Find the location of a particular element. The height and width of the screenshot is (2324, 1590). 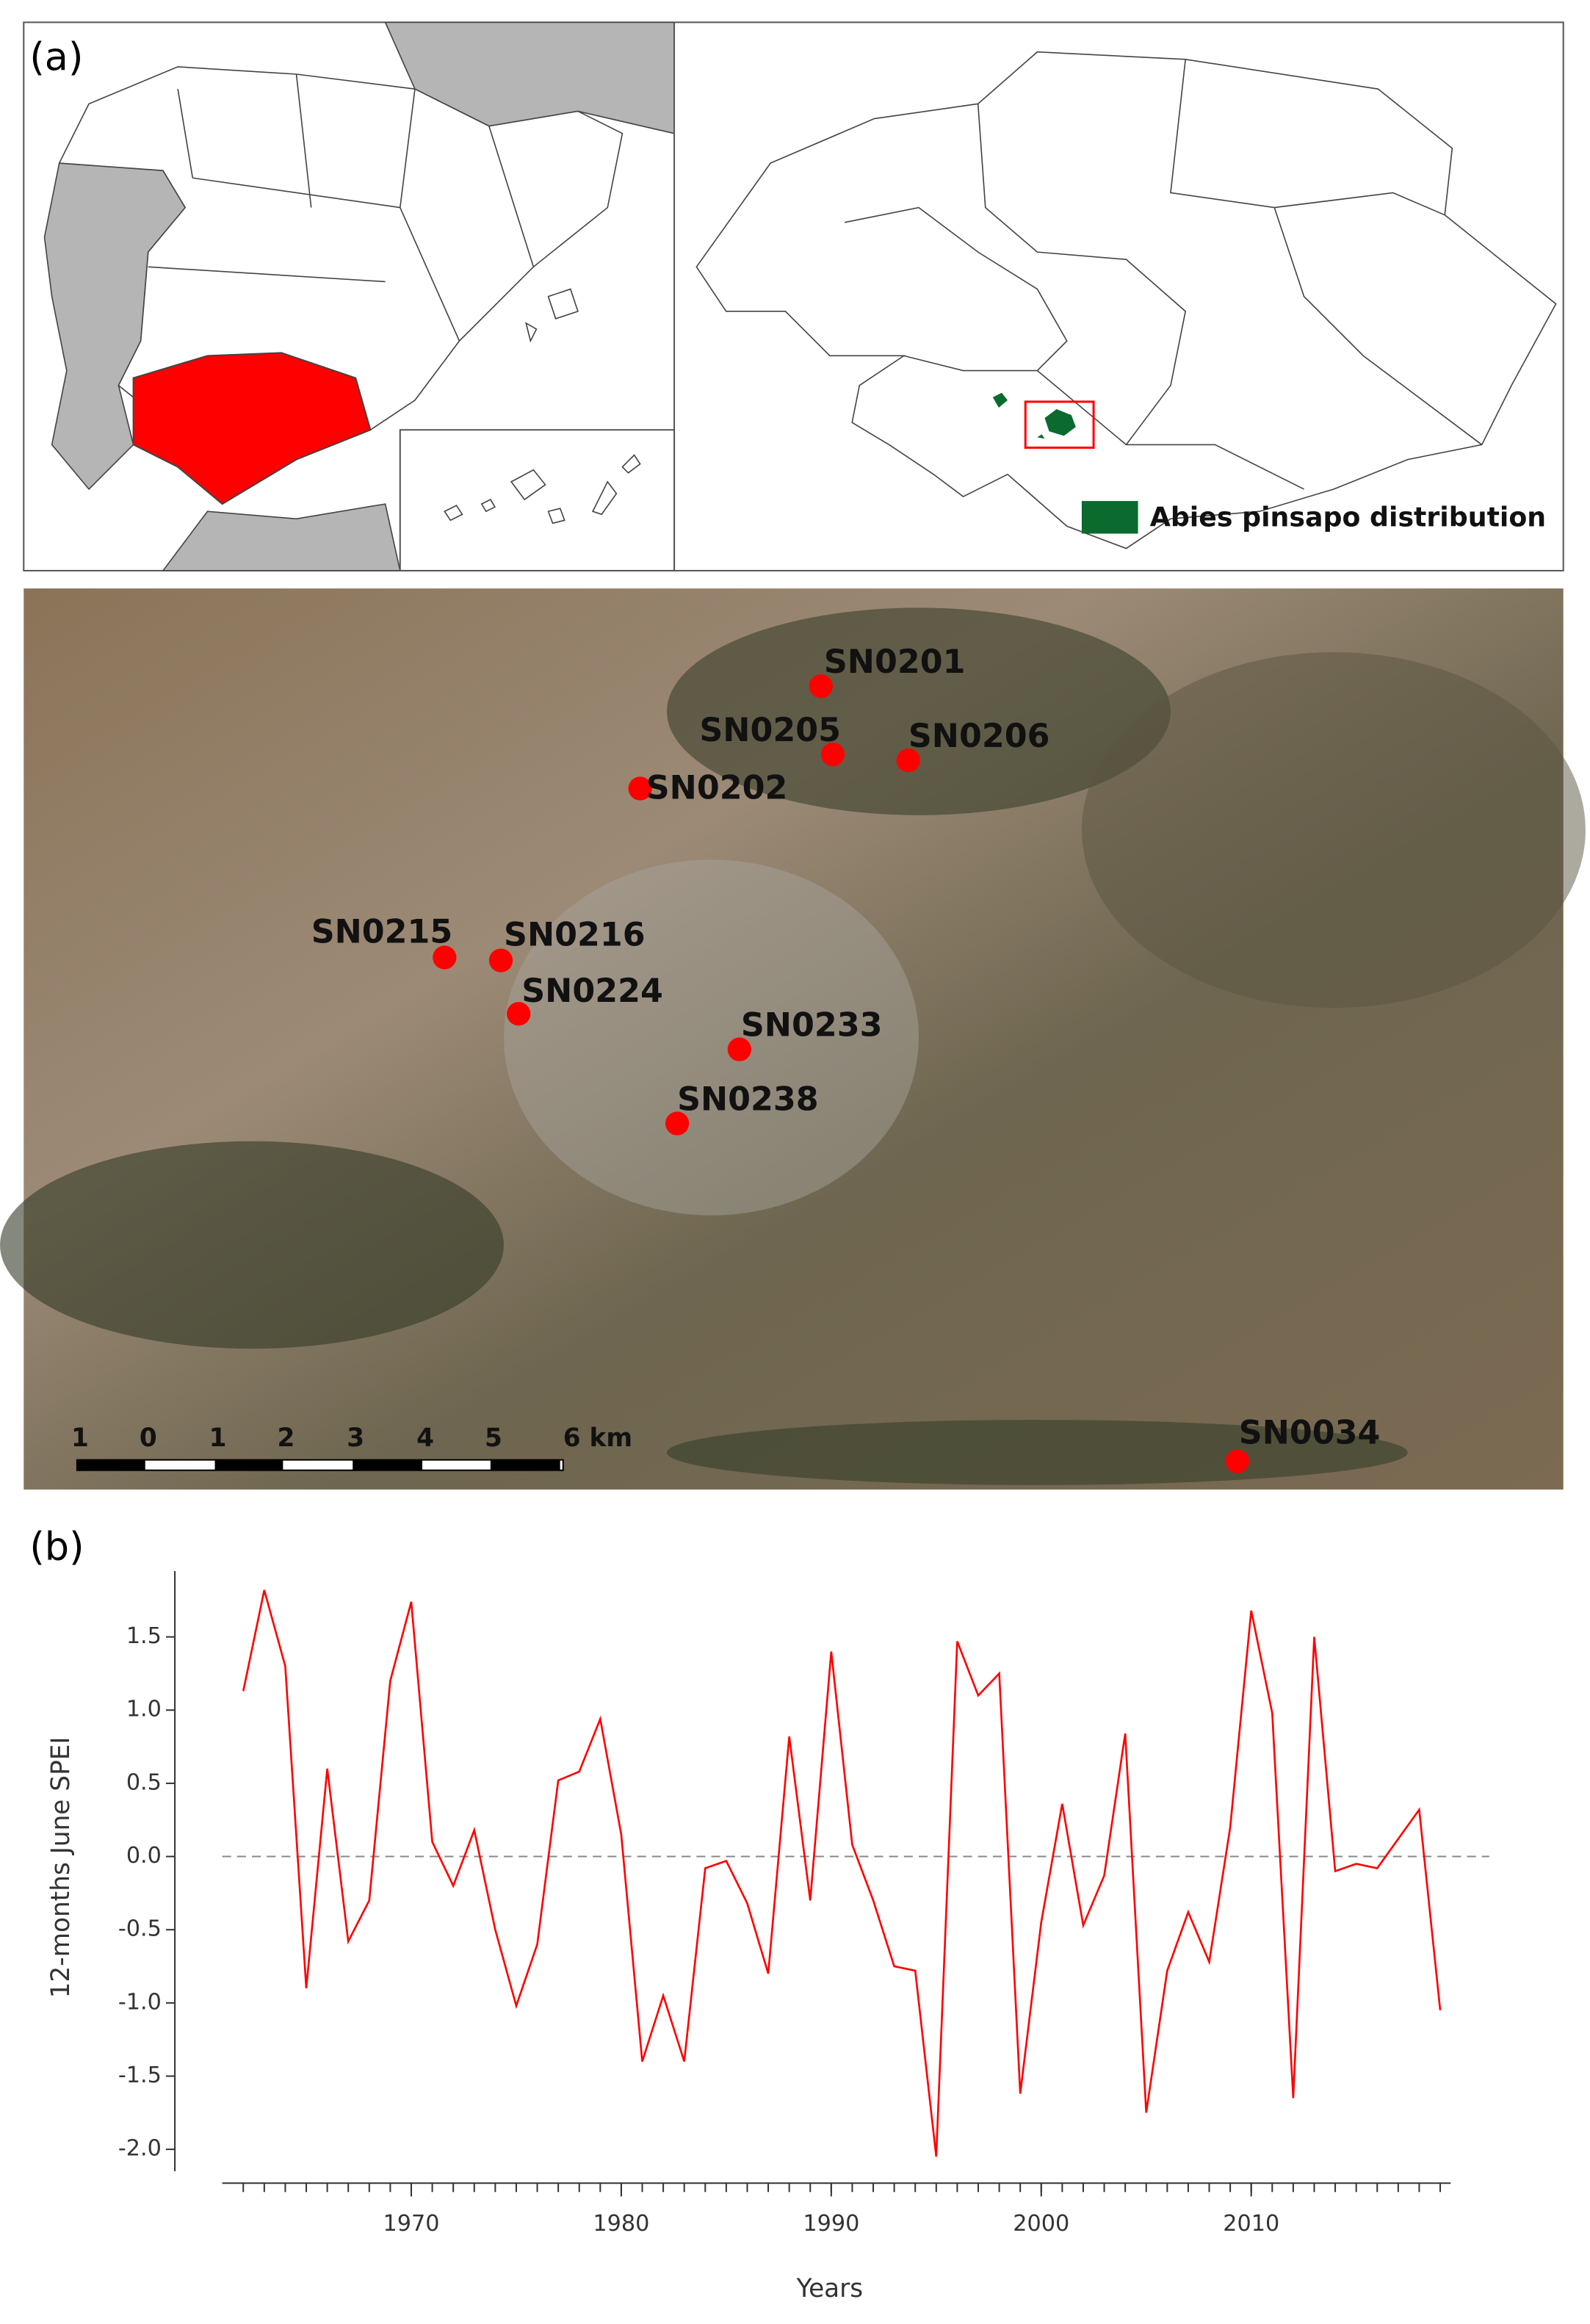

site-label: SN0205 is located at coordinates (770, 730).